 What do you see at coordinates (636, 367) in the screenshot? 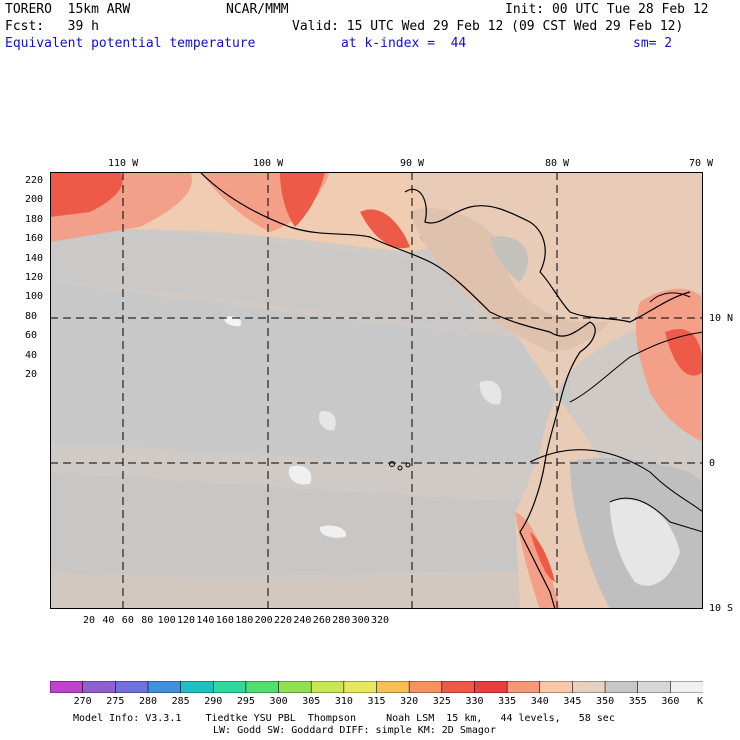
I see `colombia-border` at bounding box center [636, 367].